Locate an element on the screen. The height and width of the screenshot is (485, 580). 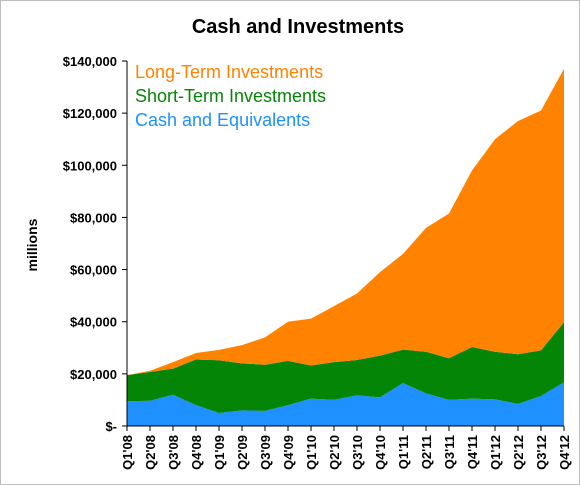
x-tick-label: Q3'12 is located at coordinates (541, 452).